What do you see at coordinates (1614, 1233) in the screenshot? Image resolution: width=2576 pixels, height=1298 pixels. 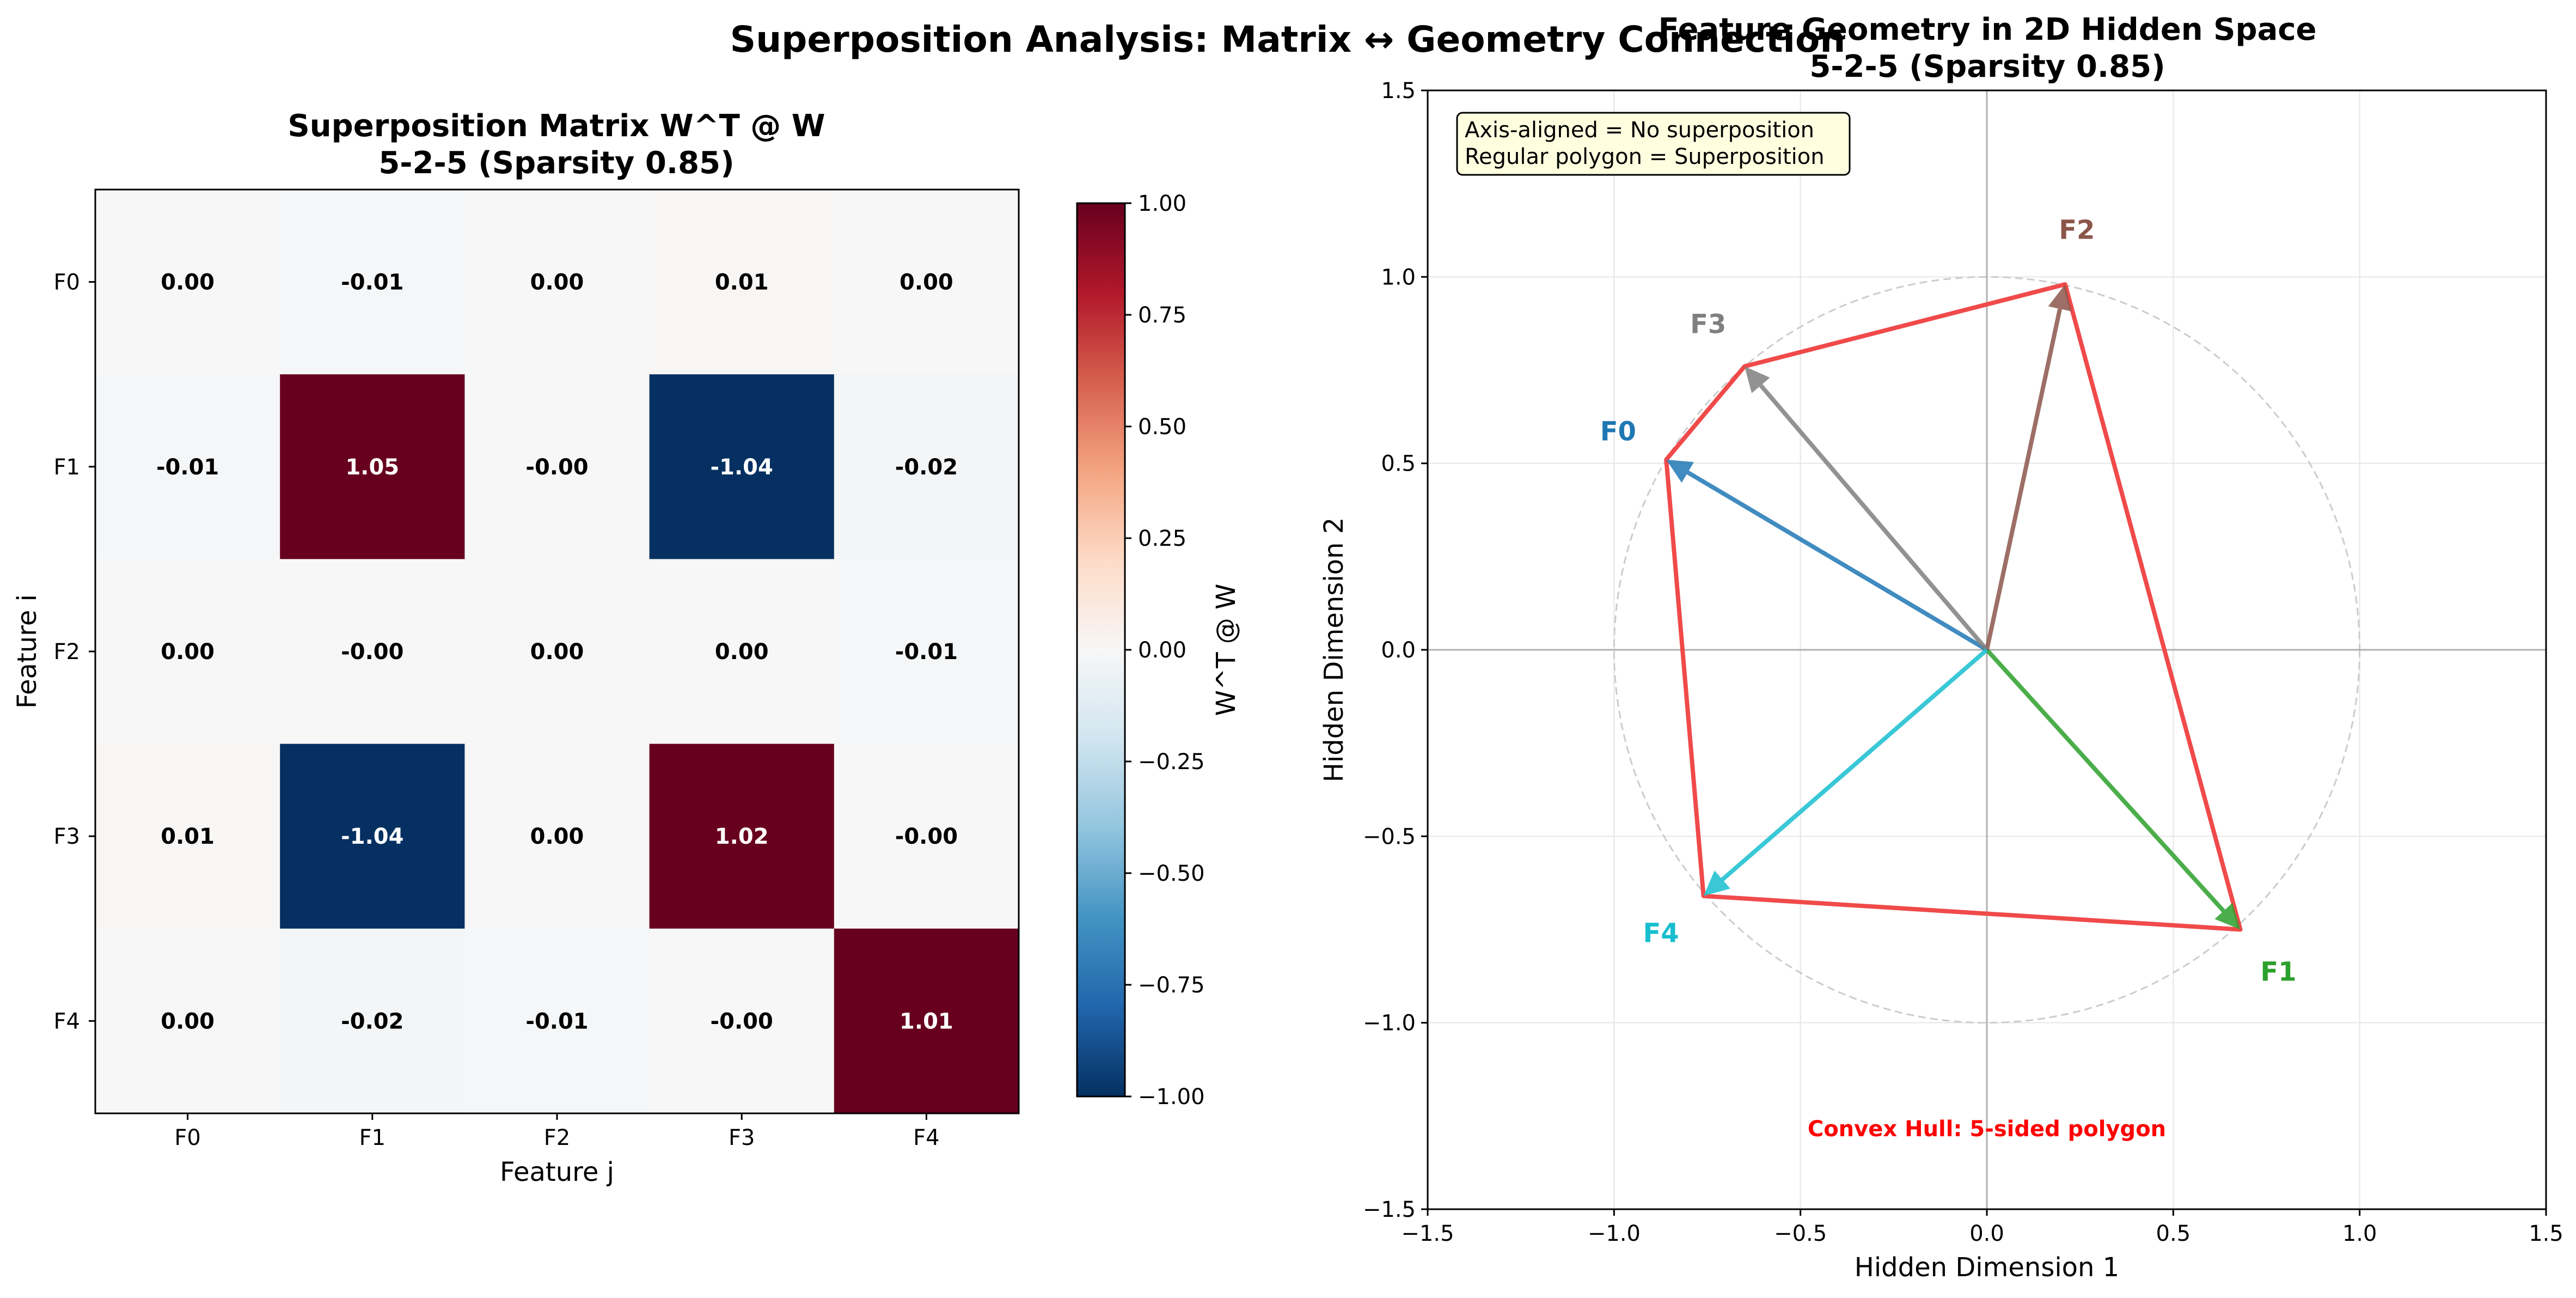 I see `geometry-x-tick-label: −1.0` at bounding box center [1614, 1233].